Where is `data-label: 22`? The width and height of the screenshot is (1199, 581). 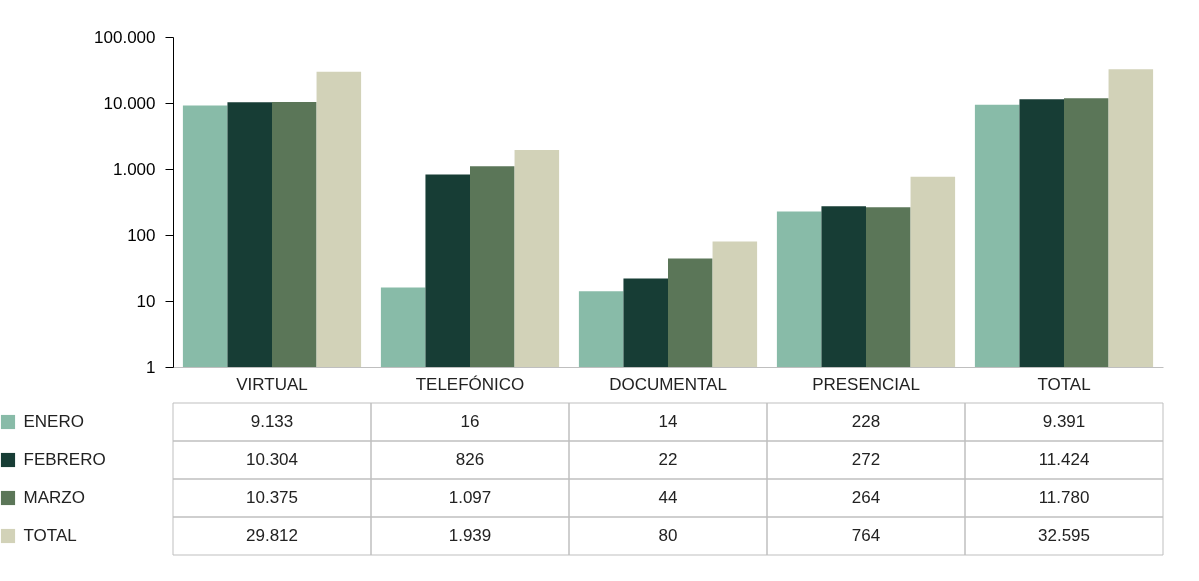 data-label: 22 is located at coordinates (668, 459).